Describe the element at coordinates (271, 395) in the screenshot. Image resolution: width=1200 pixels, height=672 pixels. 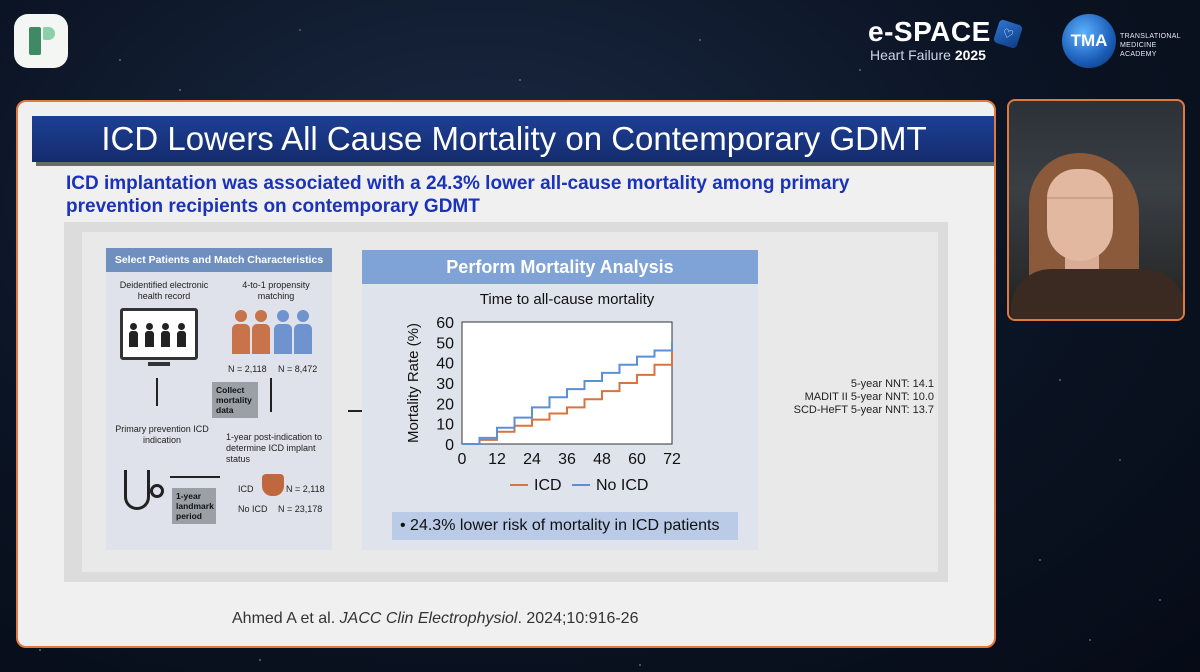
I see `up-arrow` at that location.